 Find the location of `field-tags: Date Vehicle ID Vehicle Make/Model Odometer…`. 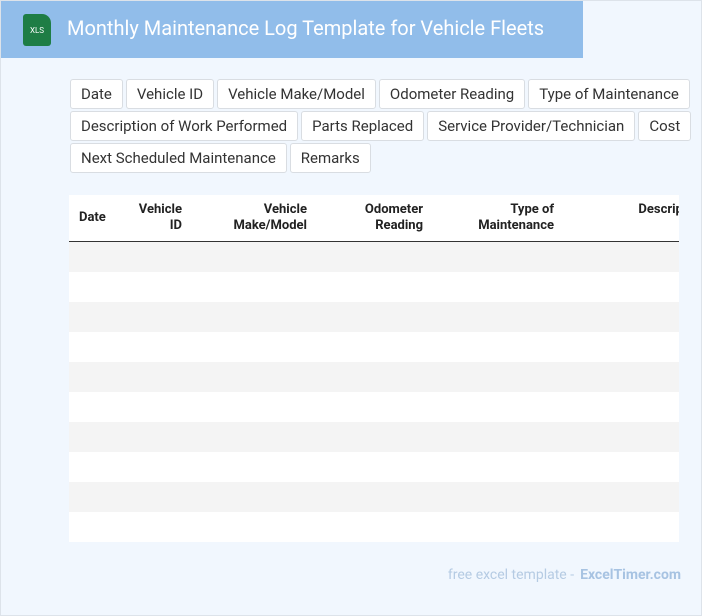

field-tags: Date Vehicle ID Vehicle Make/Model Odometer… is located at coordinates (381, 126).